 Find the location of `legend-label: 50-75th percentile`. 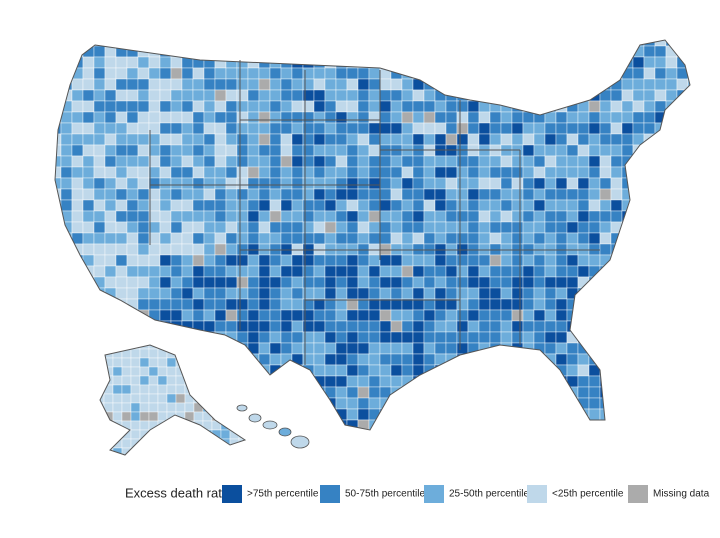

legend-label: 50-75th percentile is located at coordinates (385, 494).